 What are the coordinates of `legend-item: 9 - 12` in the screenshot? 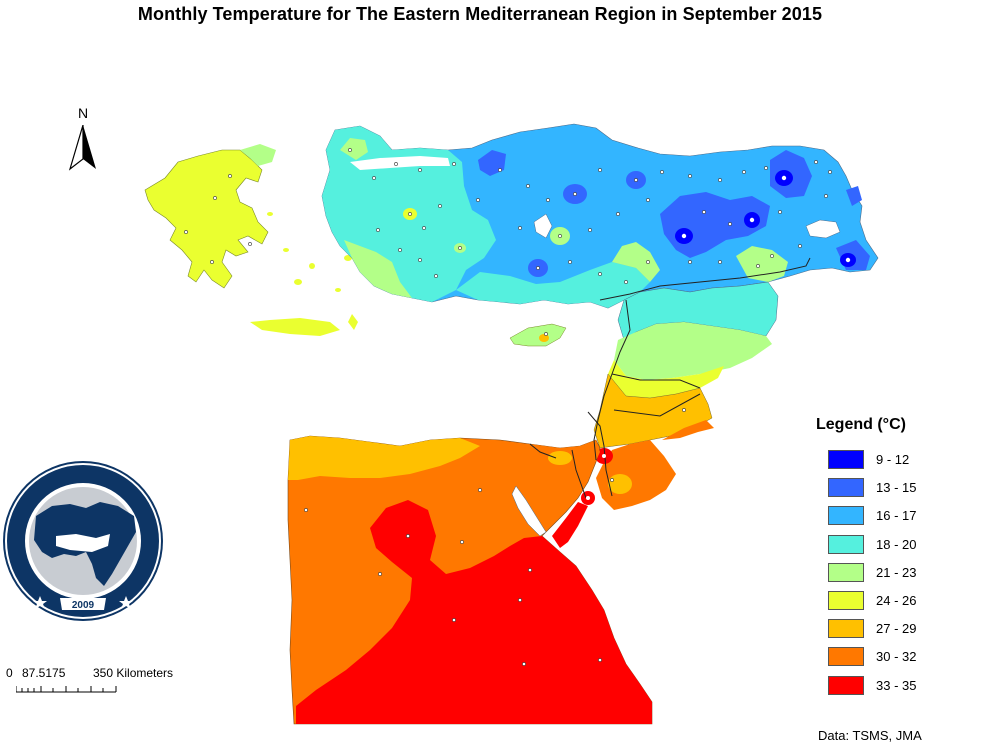 It's located at (896, 464).